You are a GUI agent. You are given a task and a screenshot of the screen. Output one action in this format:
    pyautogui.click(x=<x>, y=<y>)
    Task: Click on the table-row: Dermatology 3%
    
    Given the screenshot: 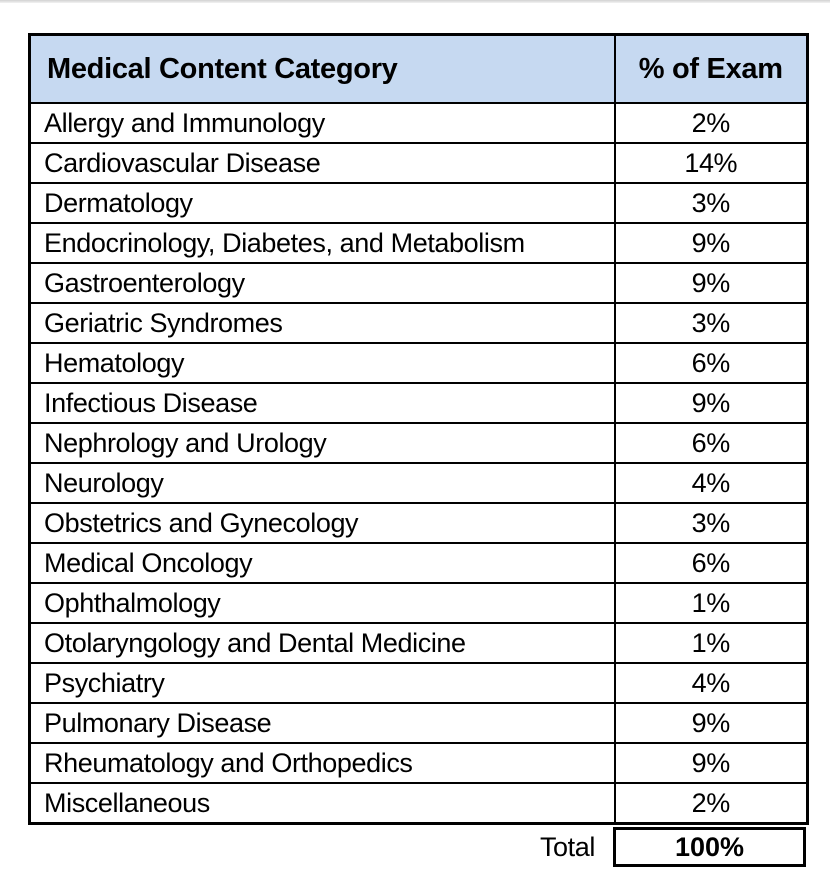 What is the action you would take?
    pyautogui.click(x=418, y=203)
    